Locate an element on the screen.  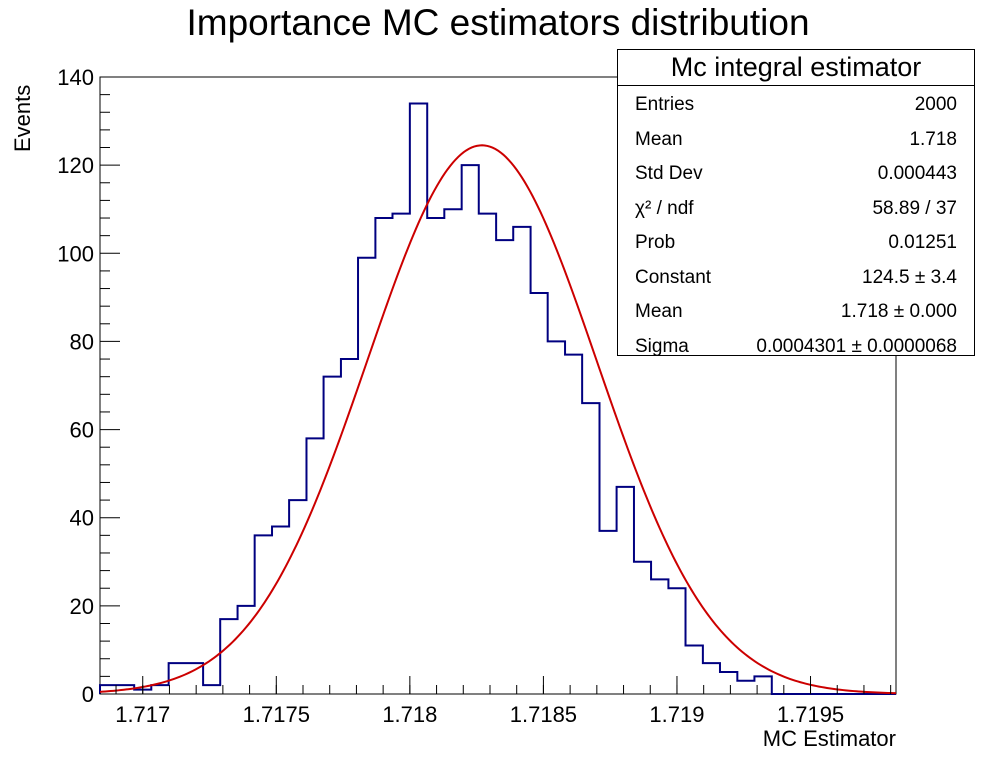
stats-row-sigma: Sigma 0.0004301 ± 0.0000068 is located at coordinates (796, 345).